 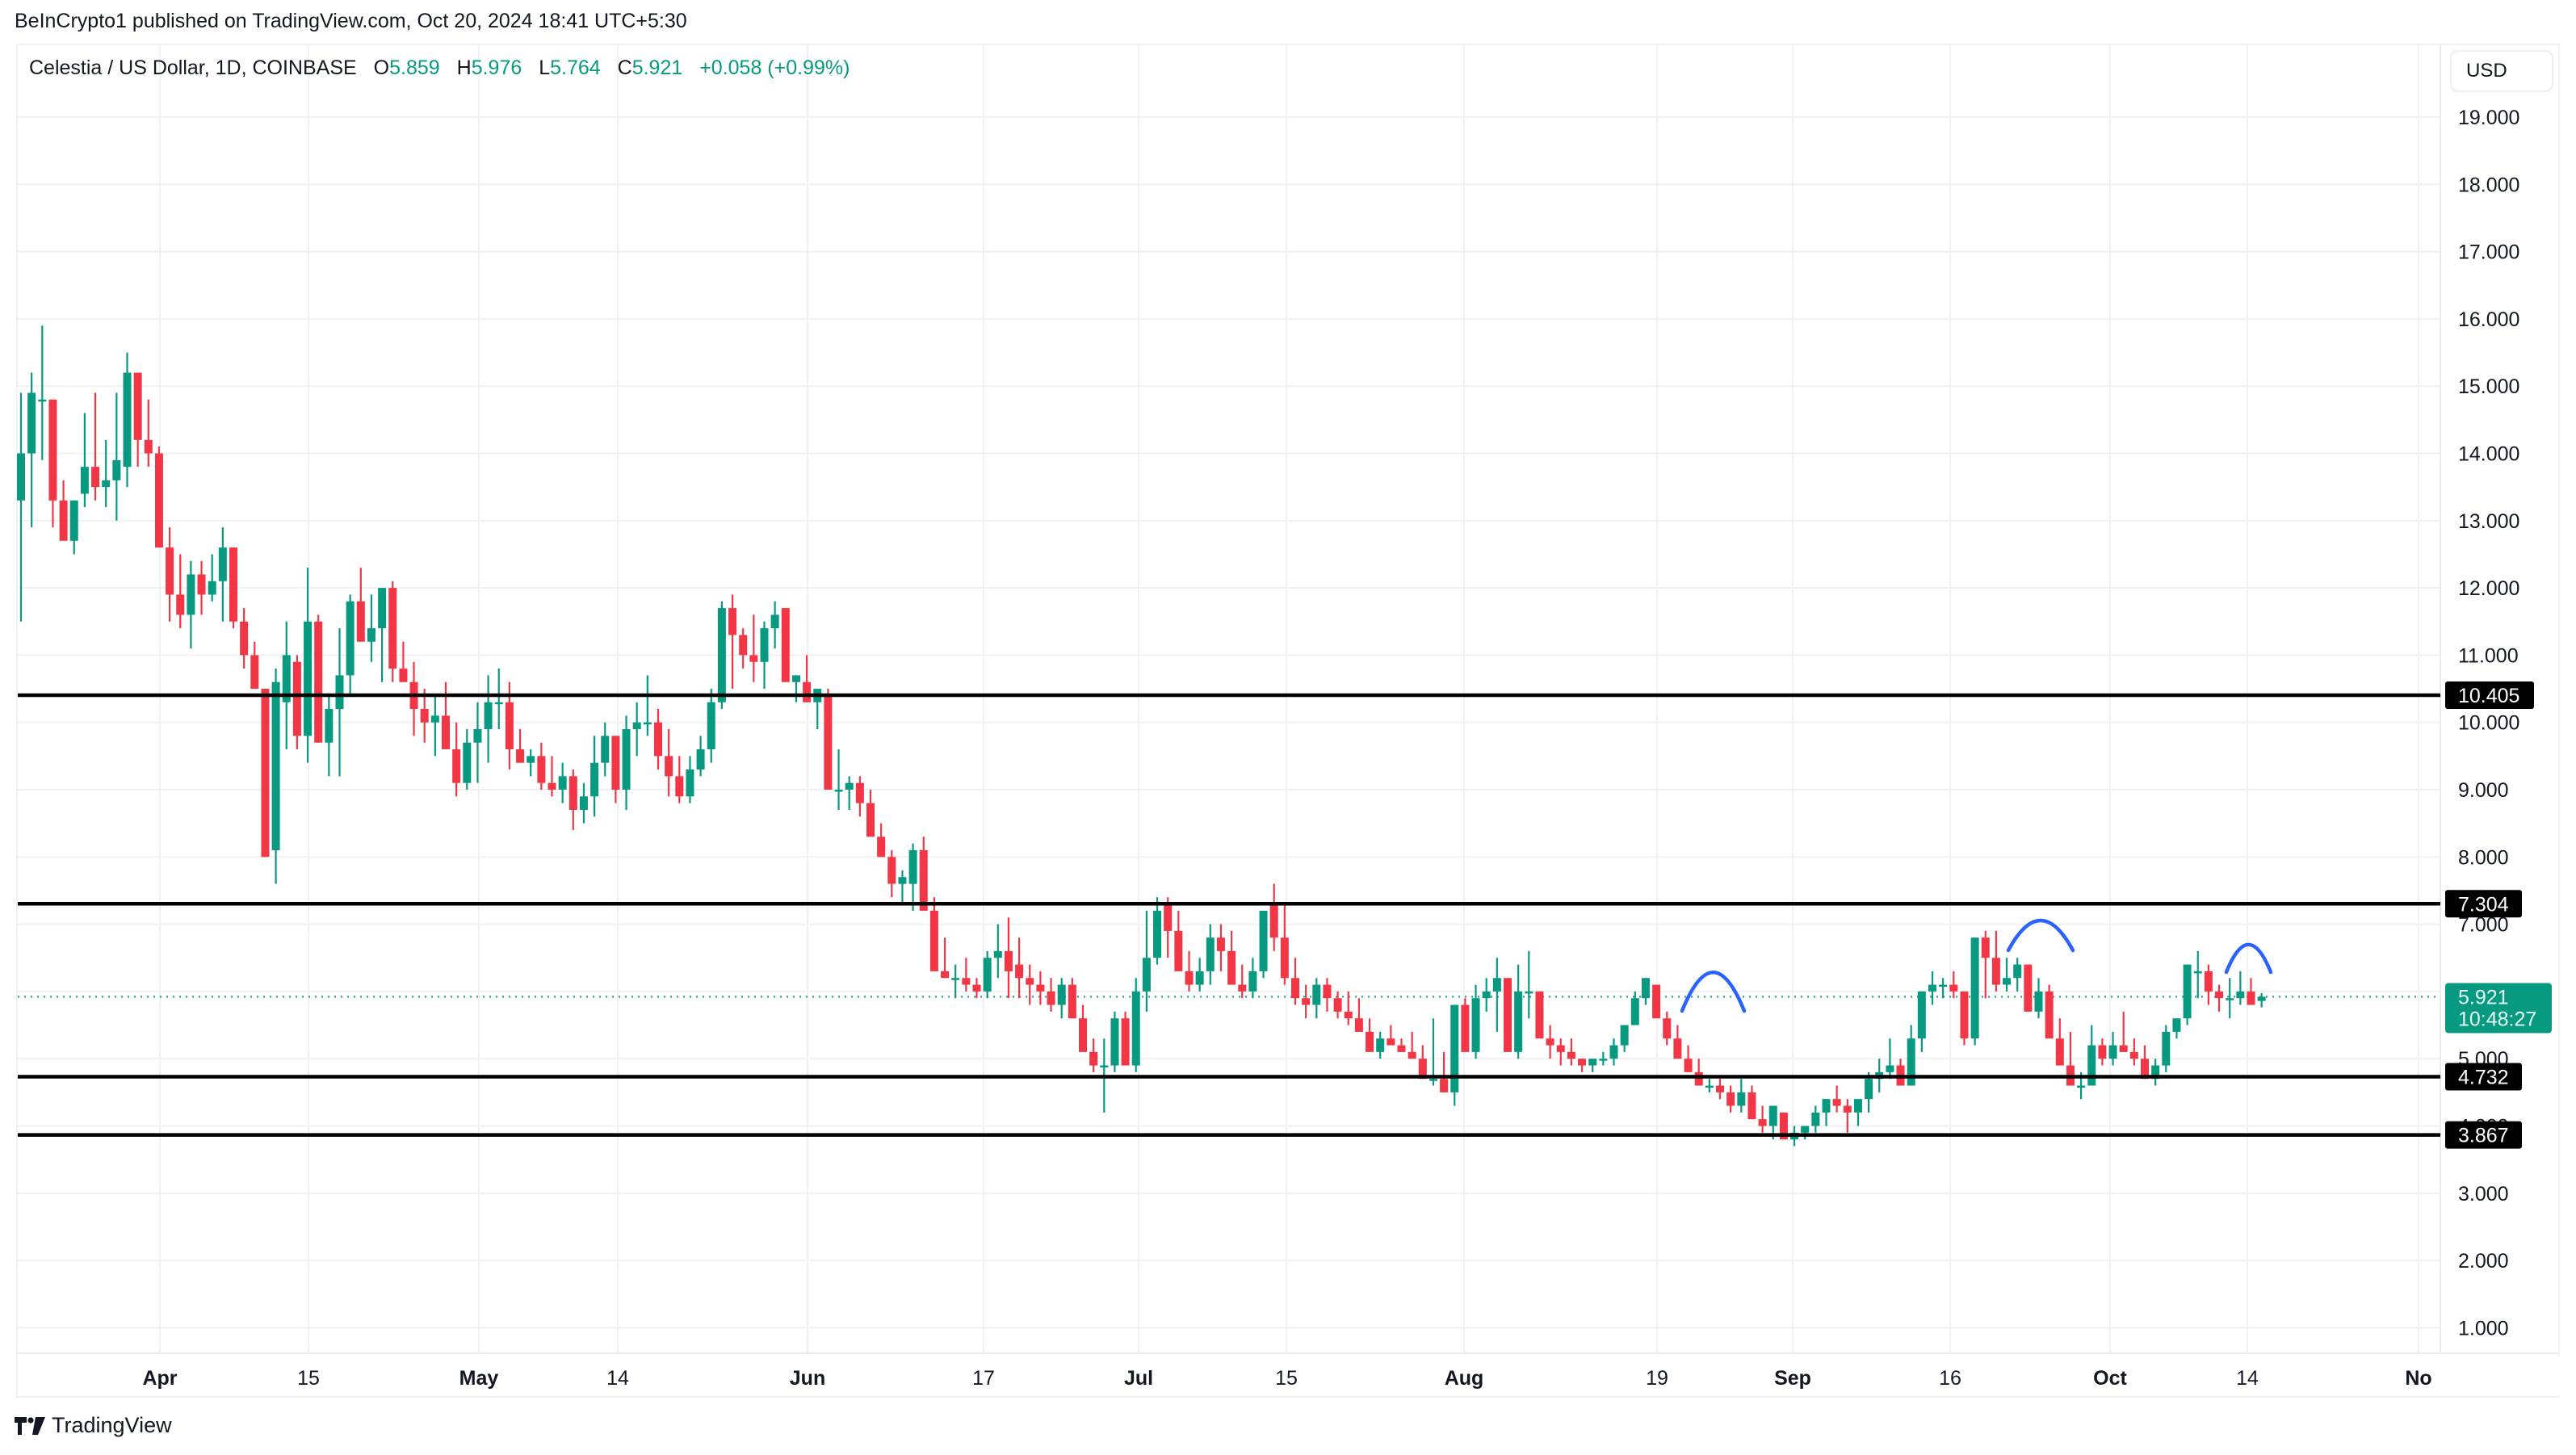 I want to click on current-price-text: 5.921, so click(x=2483, y=997).